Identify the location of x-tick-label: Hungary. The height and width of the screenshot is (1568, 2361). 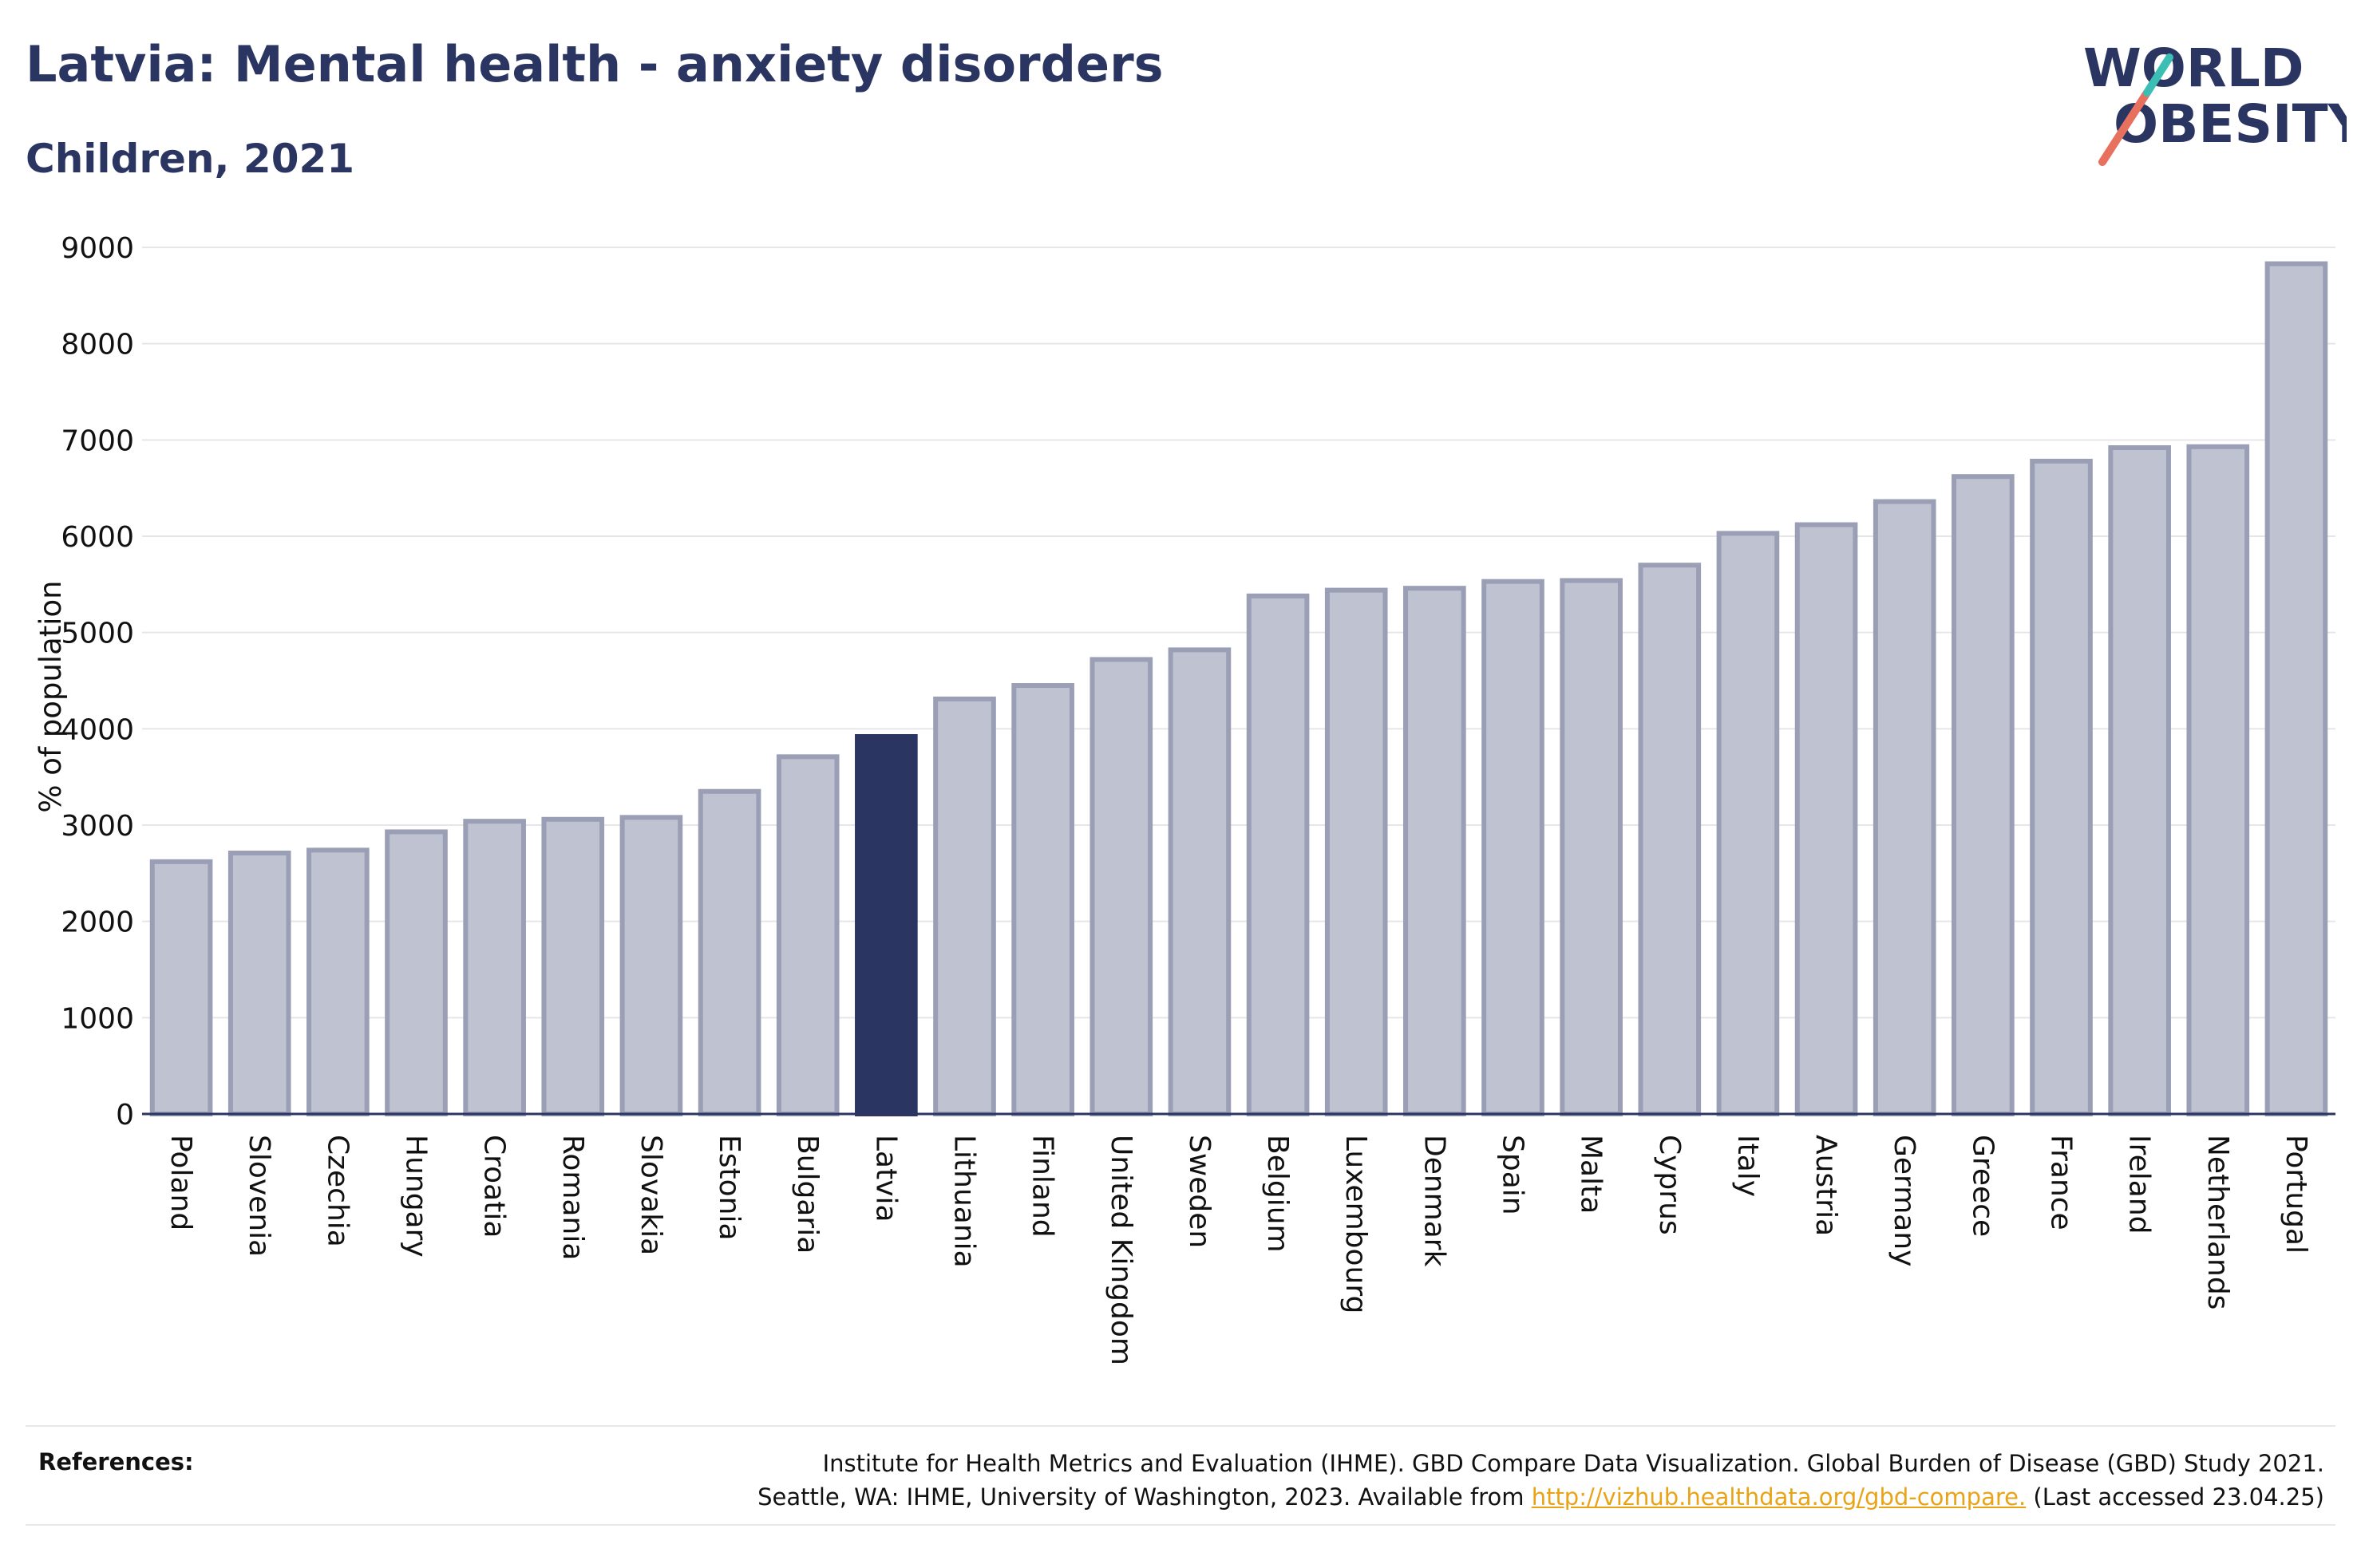
(416, 1196).